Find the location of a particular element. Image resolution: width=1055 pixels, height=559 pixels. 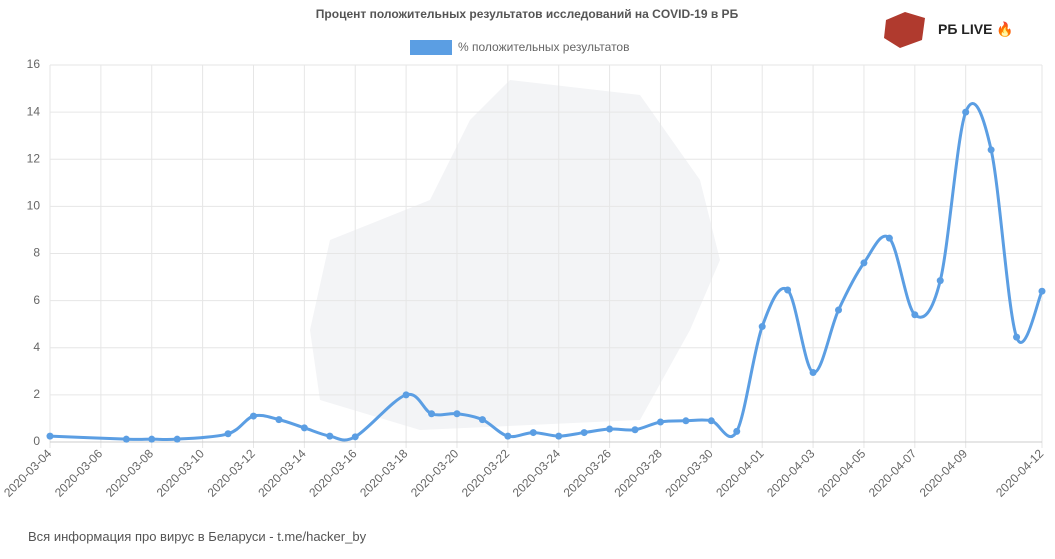

x-tick-label: 2020-04-01 is located at coordinates (740, 473).